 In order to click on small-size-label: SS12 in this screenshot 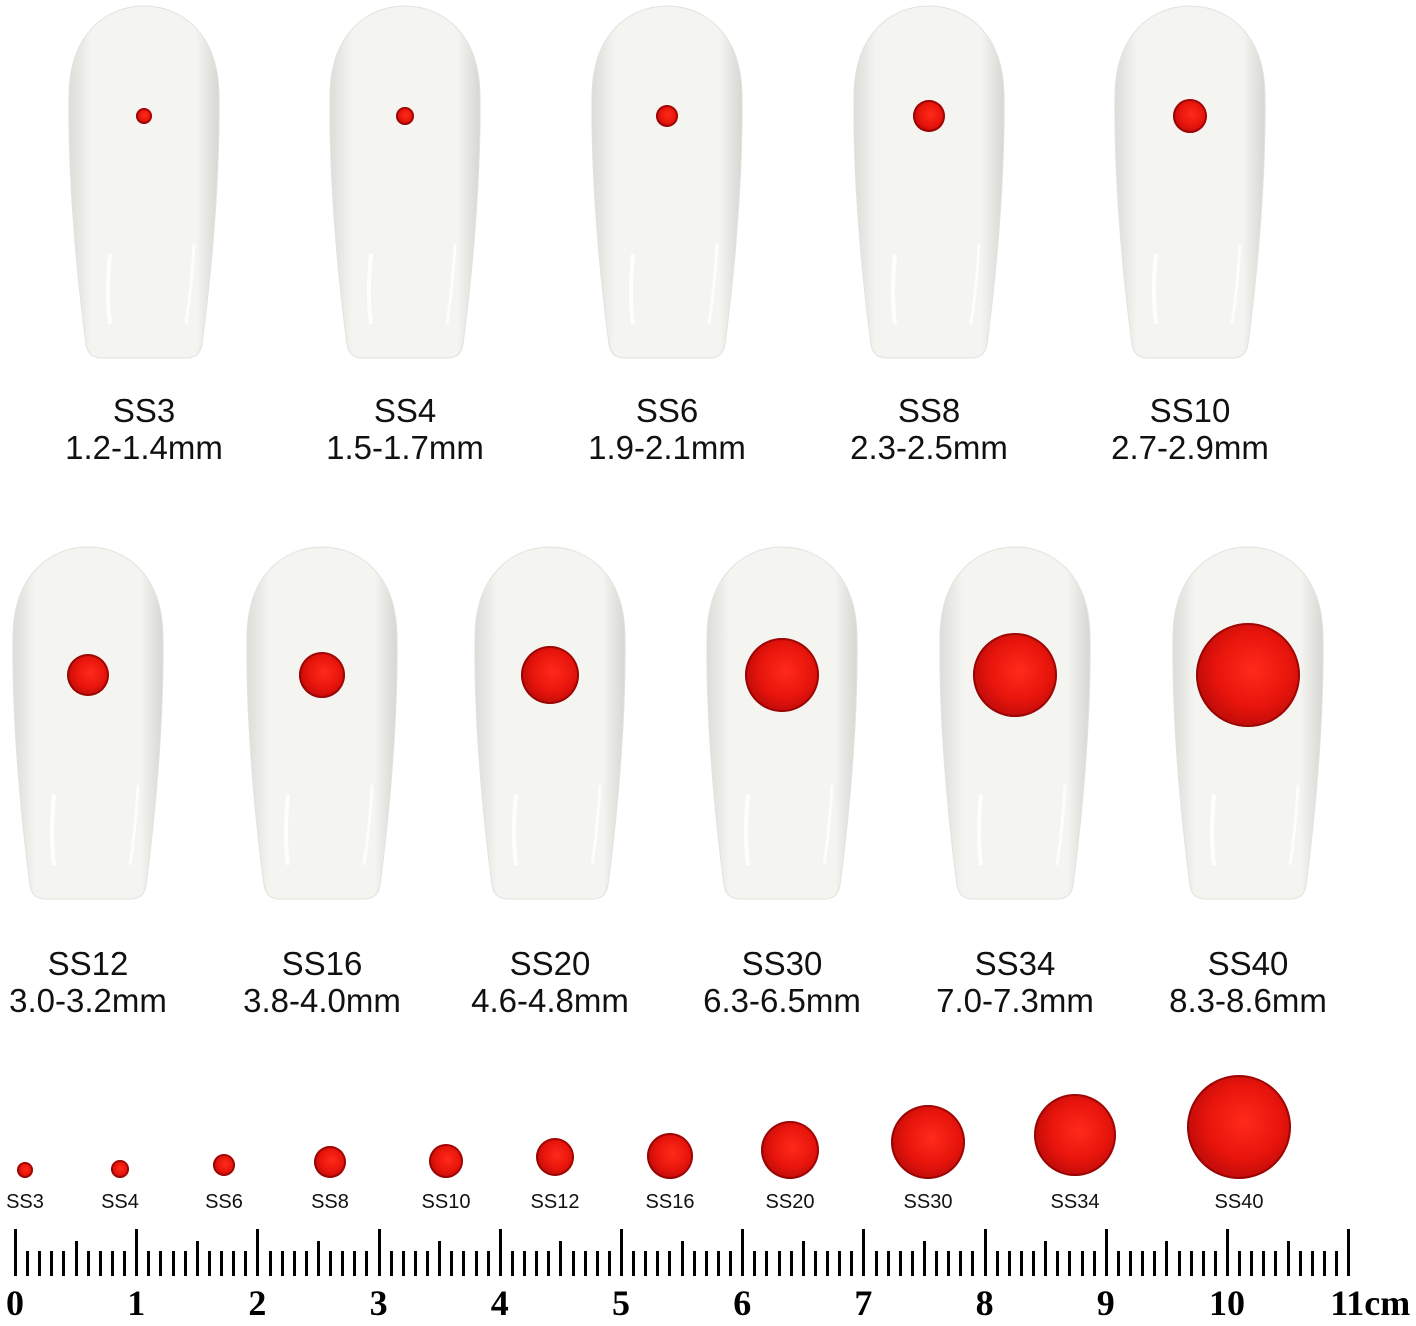, I will do `click(555, 1202)`.